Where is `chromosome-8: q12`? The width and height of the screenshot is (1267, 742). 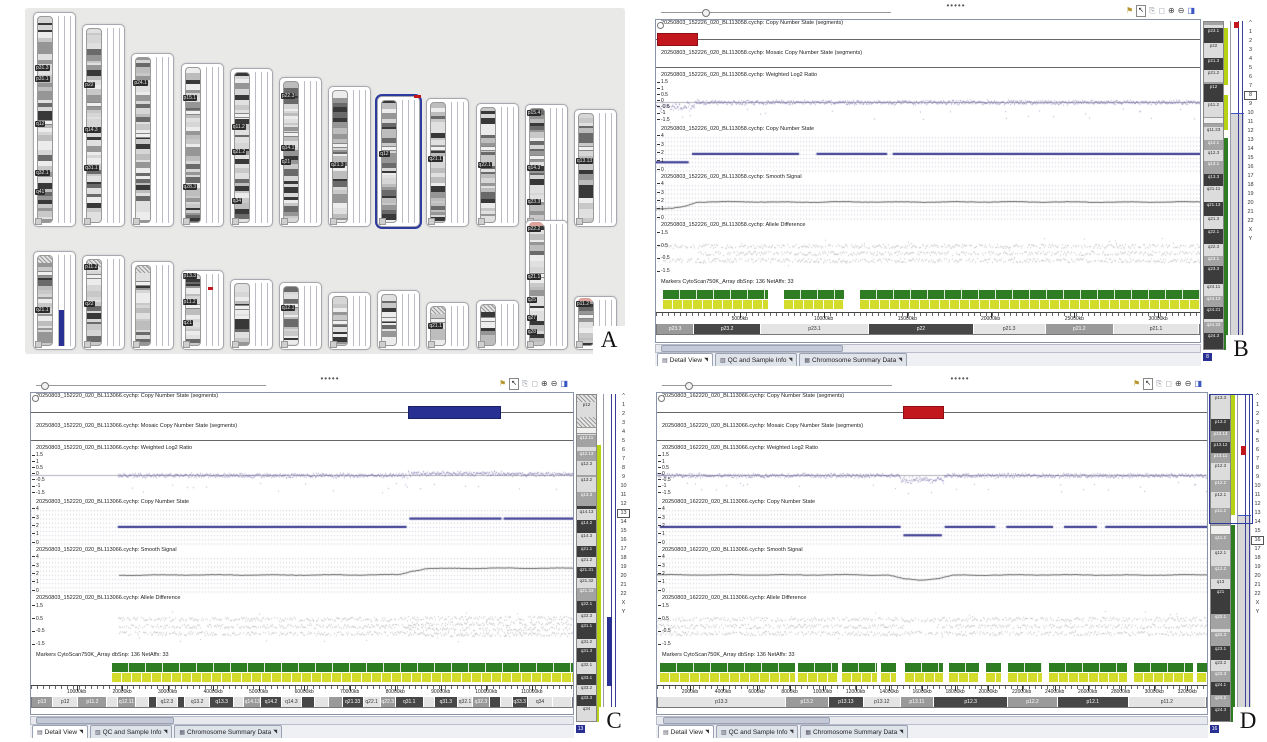
chromosome-8: q12 is located at coordinates (399, 161).